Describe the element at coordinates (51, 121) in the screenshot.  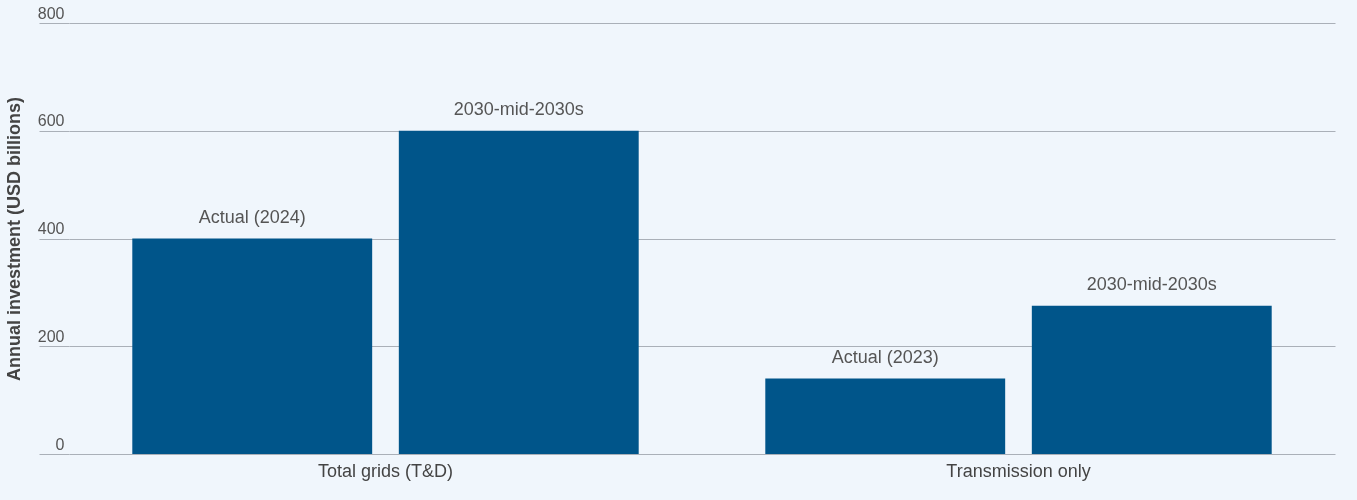
I see `y-tick-label: 600` at that location.